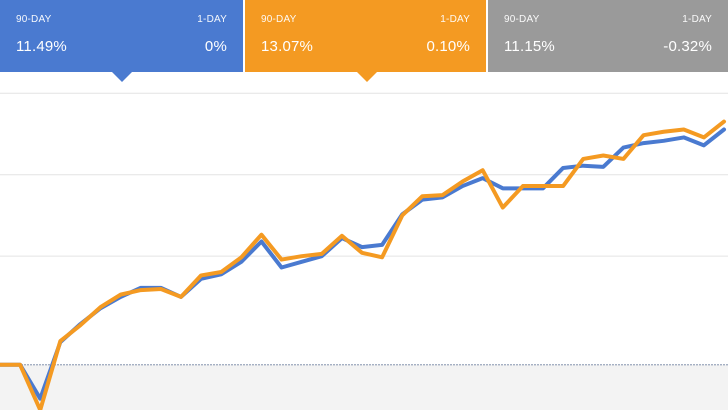 This screenshot has width=728, height=410. Describe the element at coordinates (121, 41) in the screenshot. I see `performance-tab-1: 90-DAY 1-DAY 11.49% 0%` at that location.